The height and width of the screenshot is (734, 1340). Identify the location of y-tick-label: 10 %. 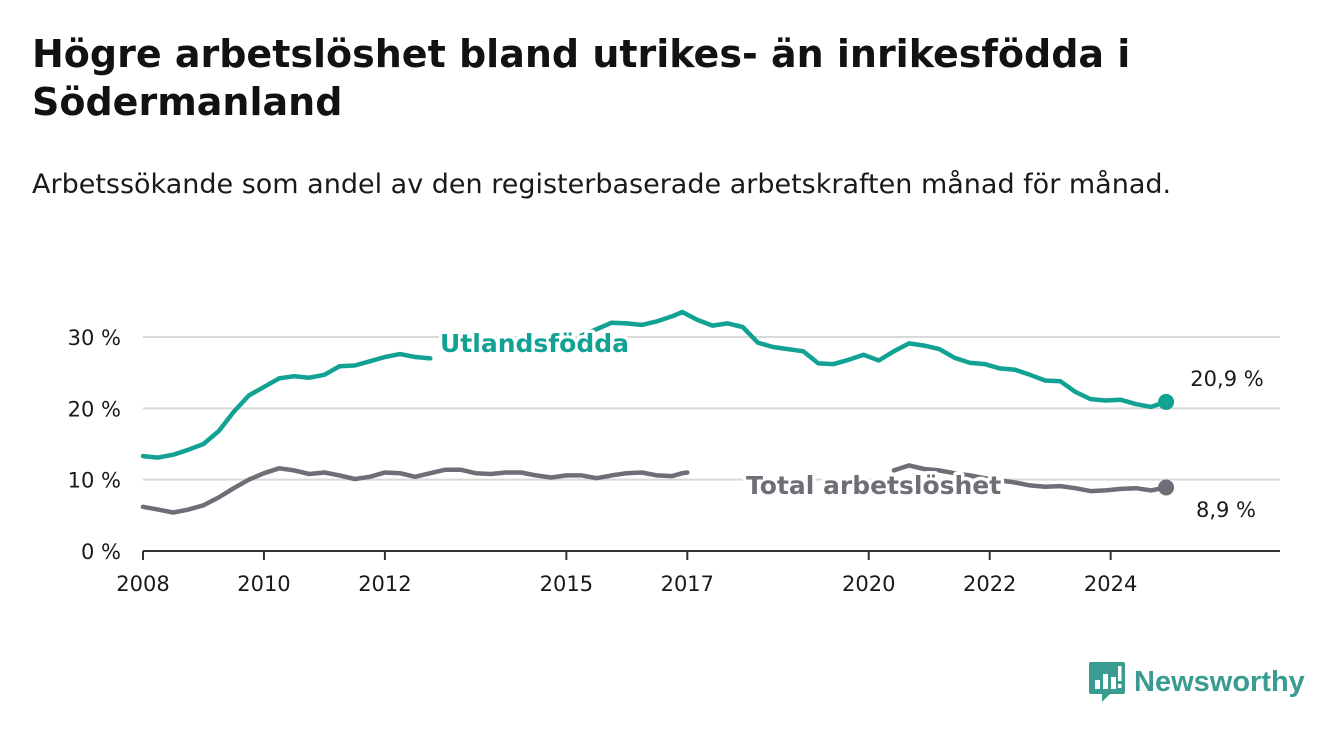
(94, 481).